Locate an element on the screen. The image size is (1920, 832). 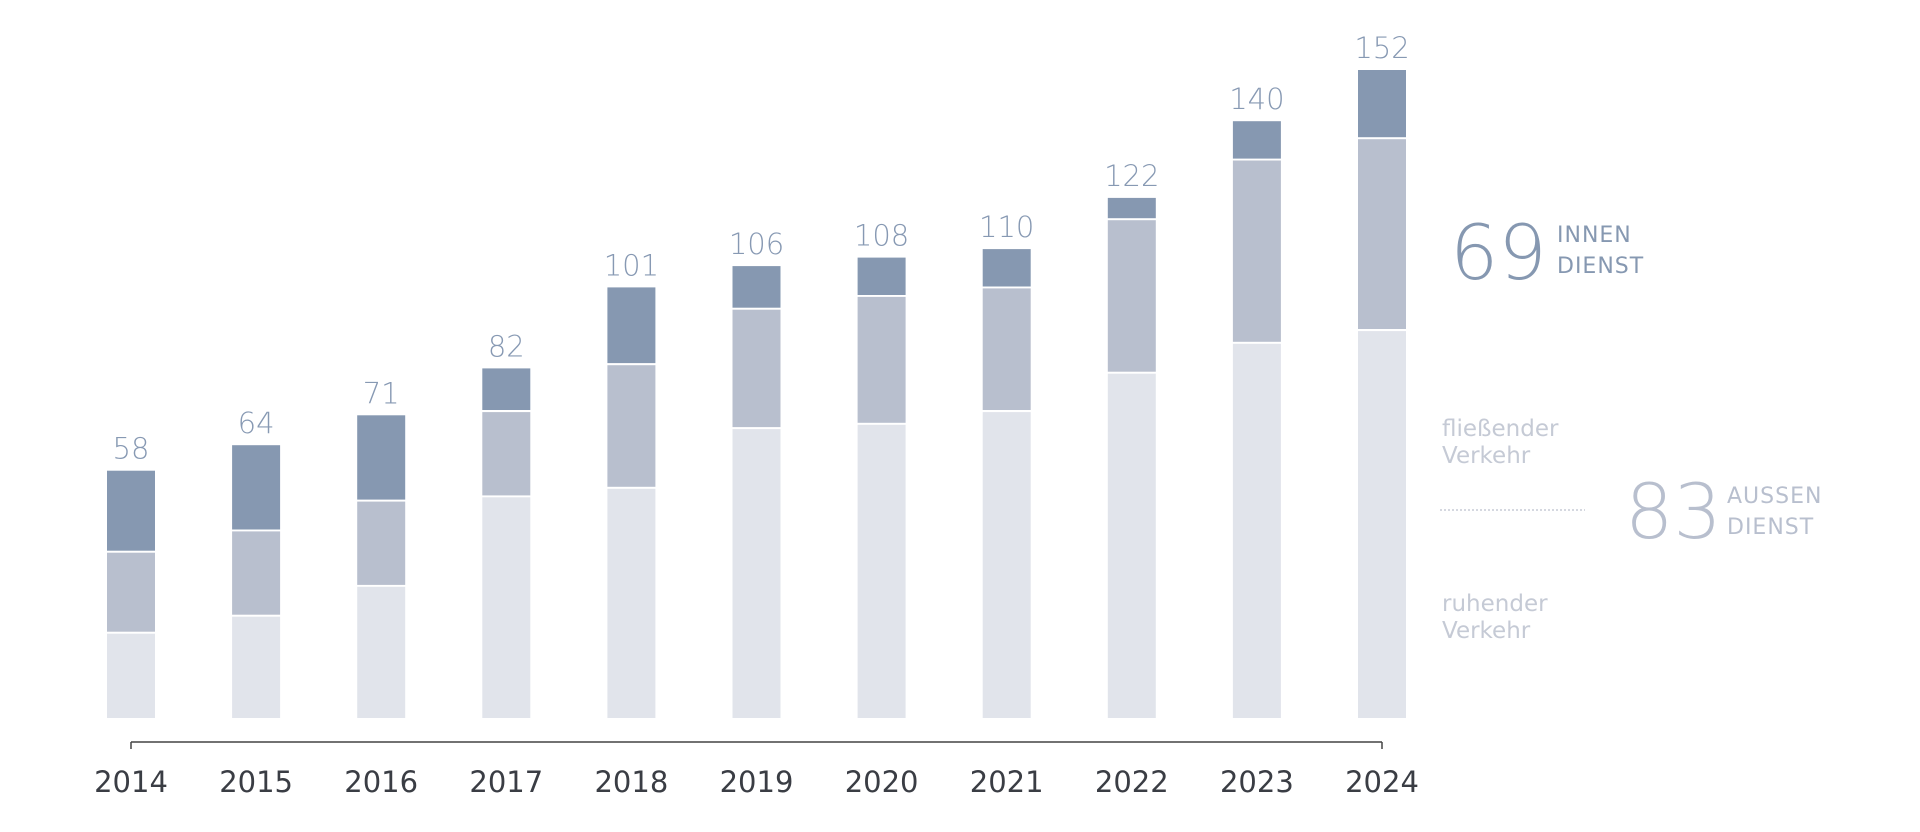
total-label-2016: 71 is located at coordinates (381, 393).